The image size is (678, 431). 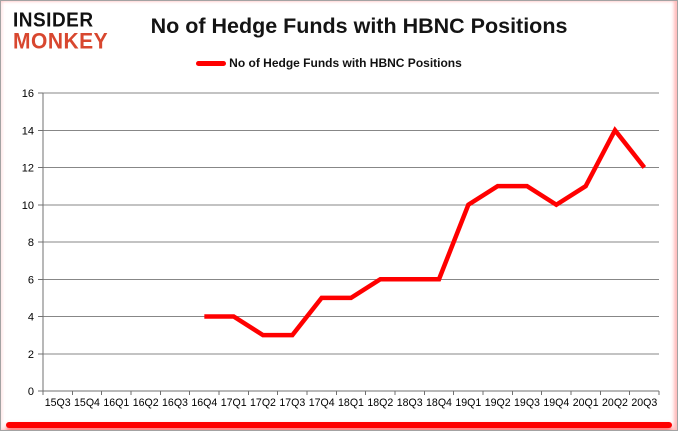 I want to click on y-axis-label: 0, so click(x=31, y=392).